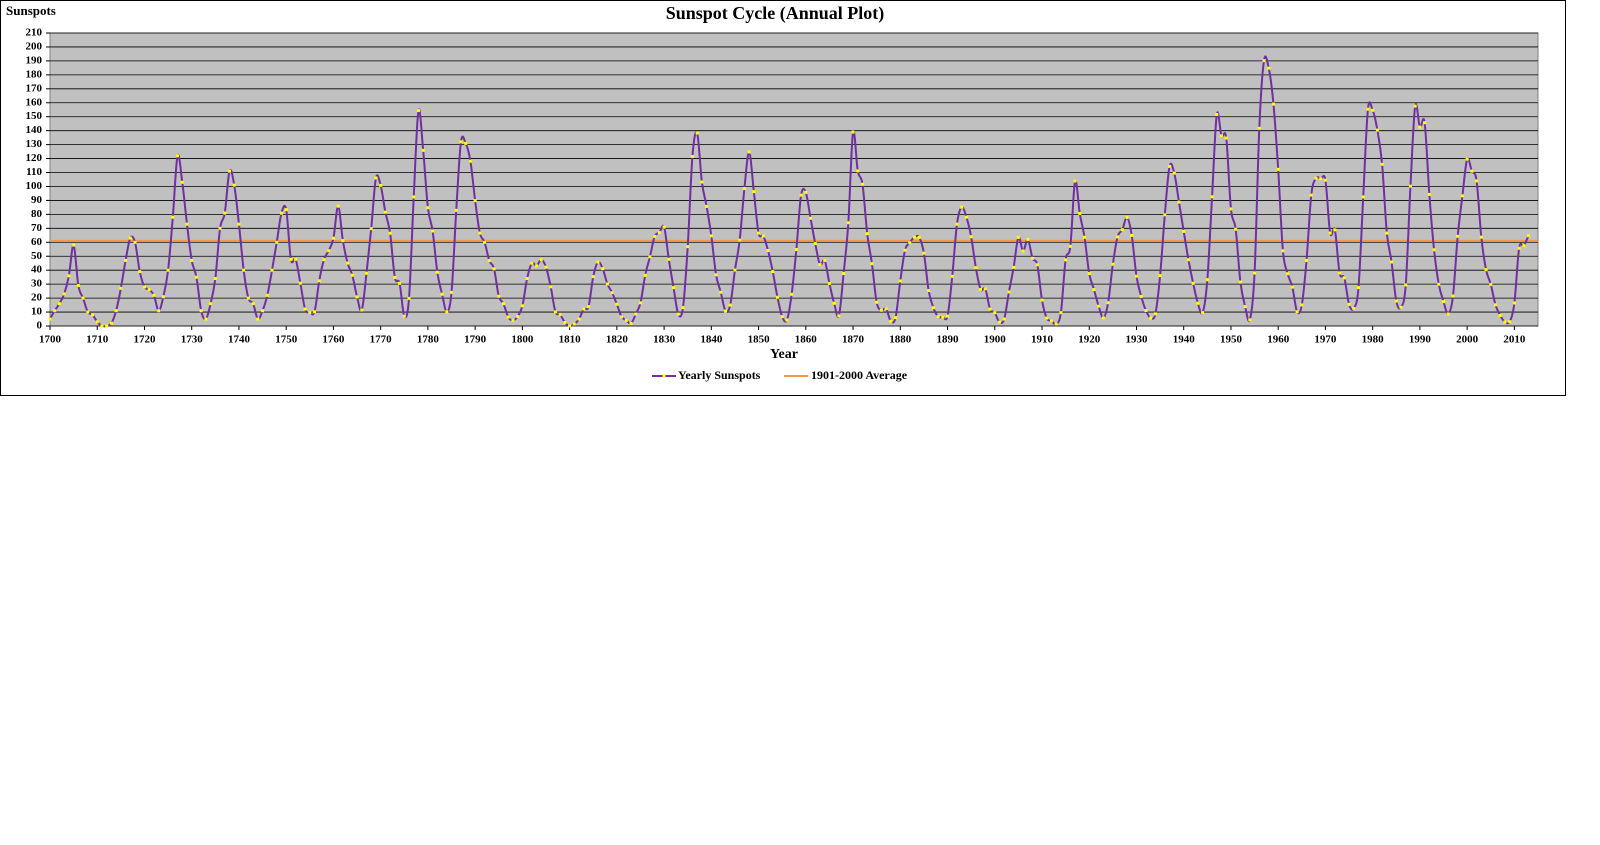 The width and height of the screenshot is (1600, 845). What do you see at coordinates (1420, 340) in the screenshot?
I see `x-tick-label: 1990` at bounding box center [1420, 340].